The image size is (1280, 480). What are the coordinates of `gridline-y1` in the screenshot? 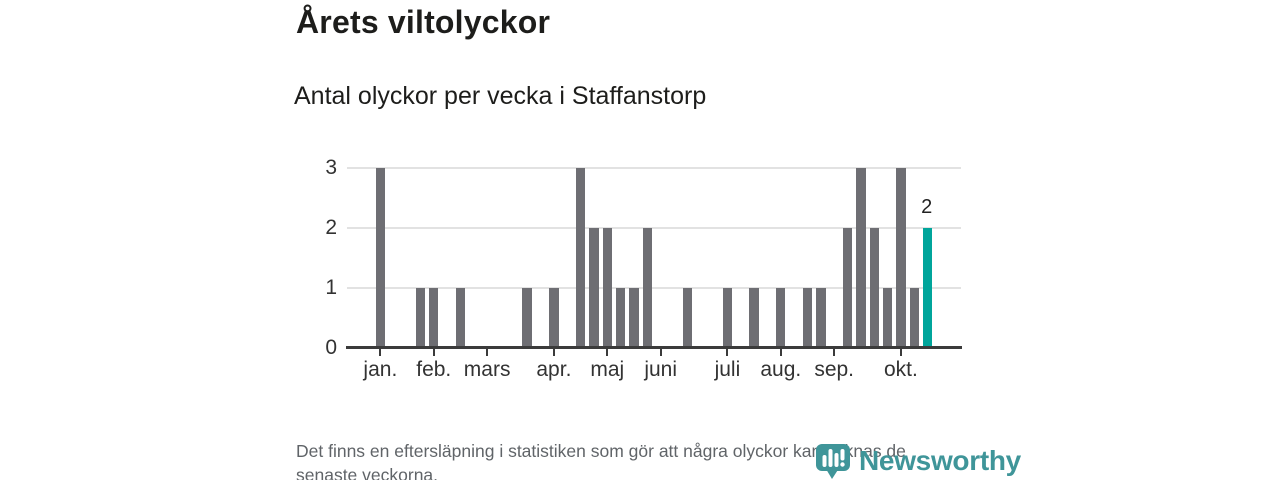 It's located at (654, 287).